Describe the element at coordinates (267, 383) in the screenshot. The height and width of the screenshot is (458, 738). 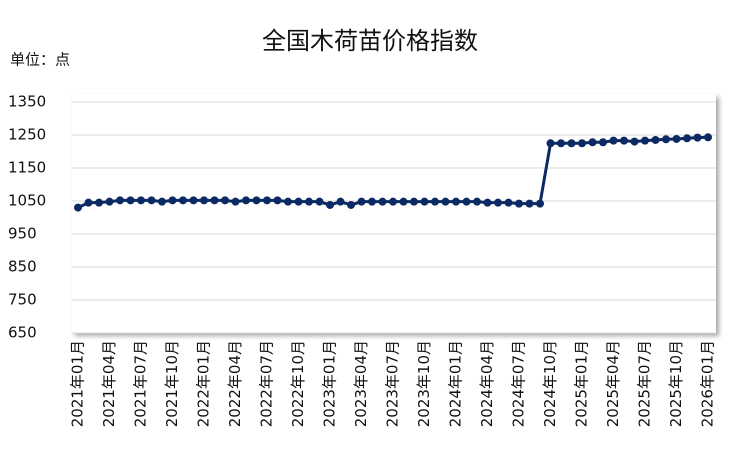
I see `x-tick-label: 2022年07月` at that location.